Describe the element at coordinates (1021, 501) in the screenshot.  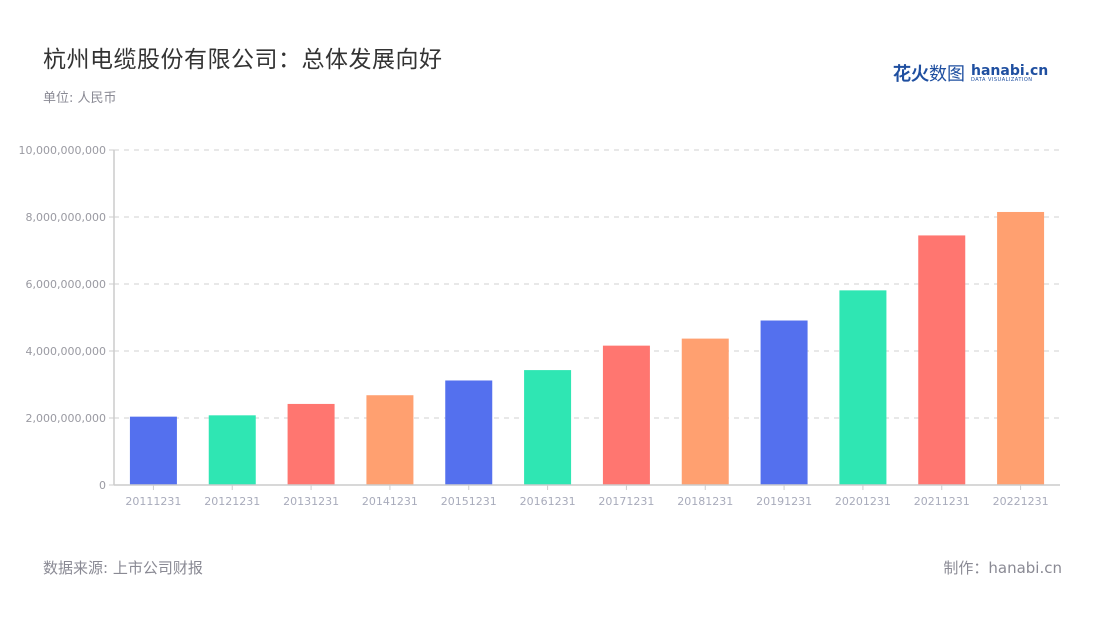
I see `x-tick-label: 20221231` at that location.